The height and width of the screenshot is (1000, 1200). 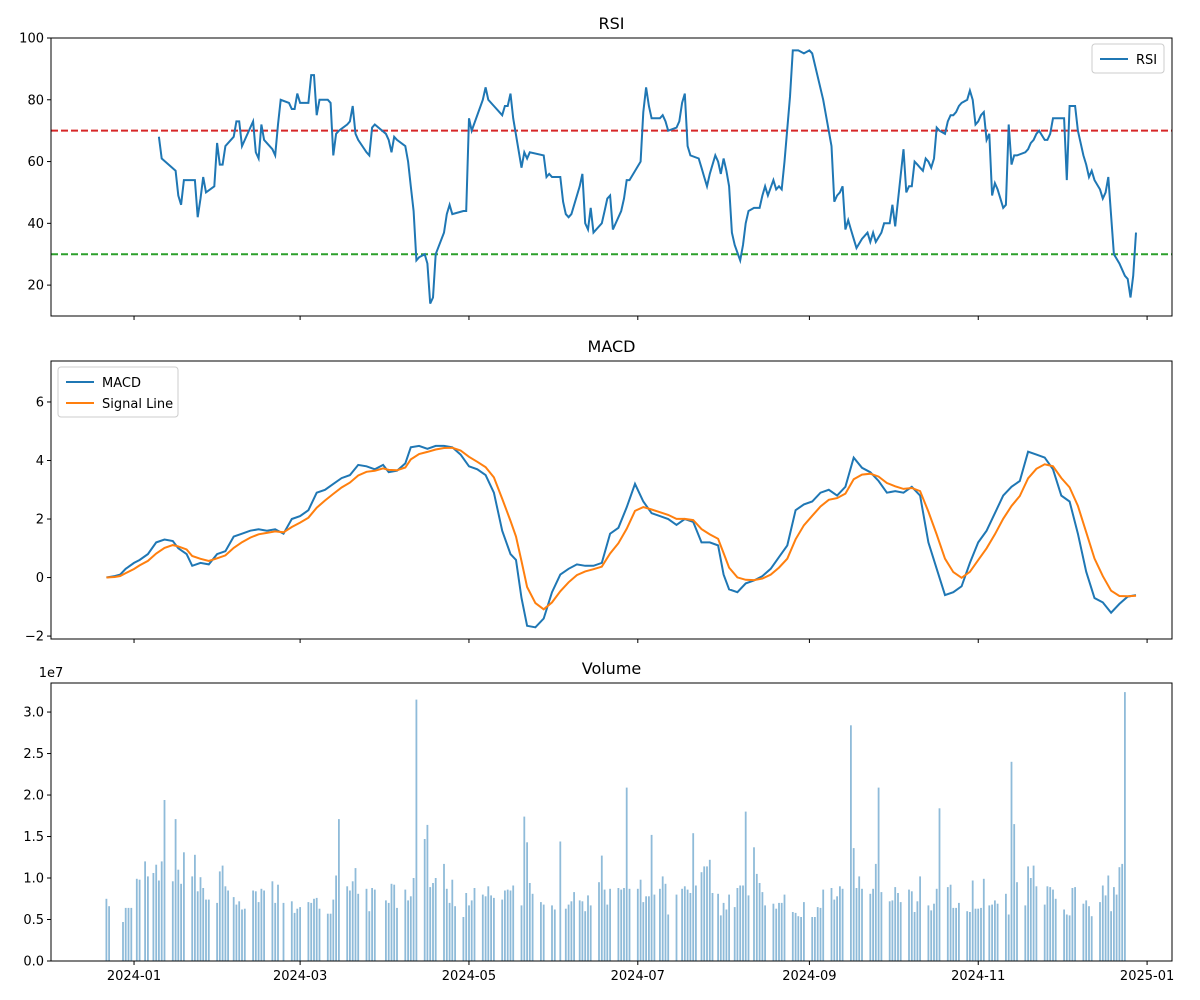 I want to click on x-tick-label: 2024-07, so click(x=638, y=976).